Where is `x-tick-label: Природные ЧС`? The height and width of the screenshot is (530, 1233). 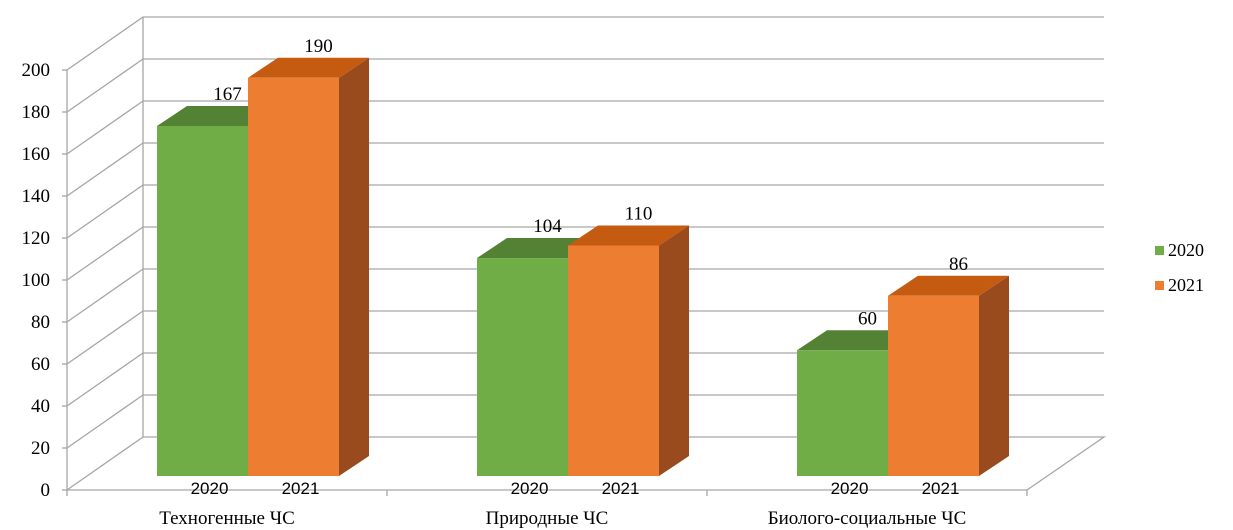 x-tick-label: Природные ЧС is located at coordinates (547, 518).